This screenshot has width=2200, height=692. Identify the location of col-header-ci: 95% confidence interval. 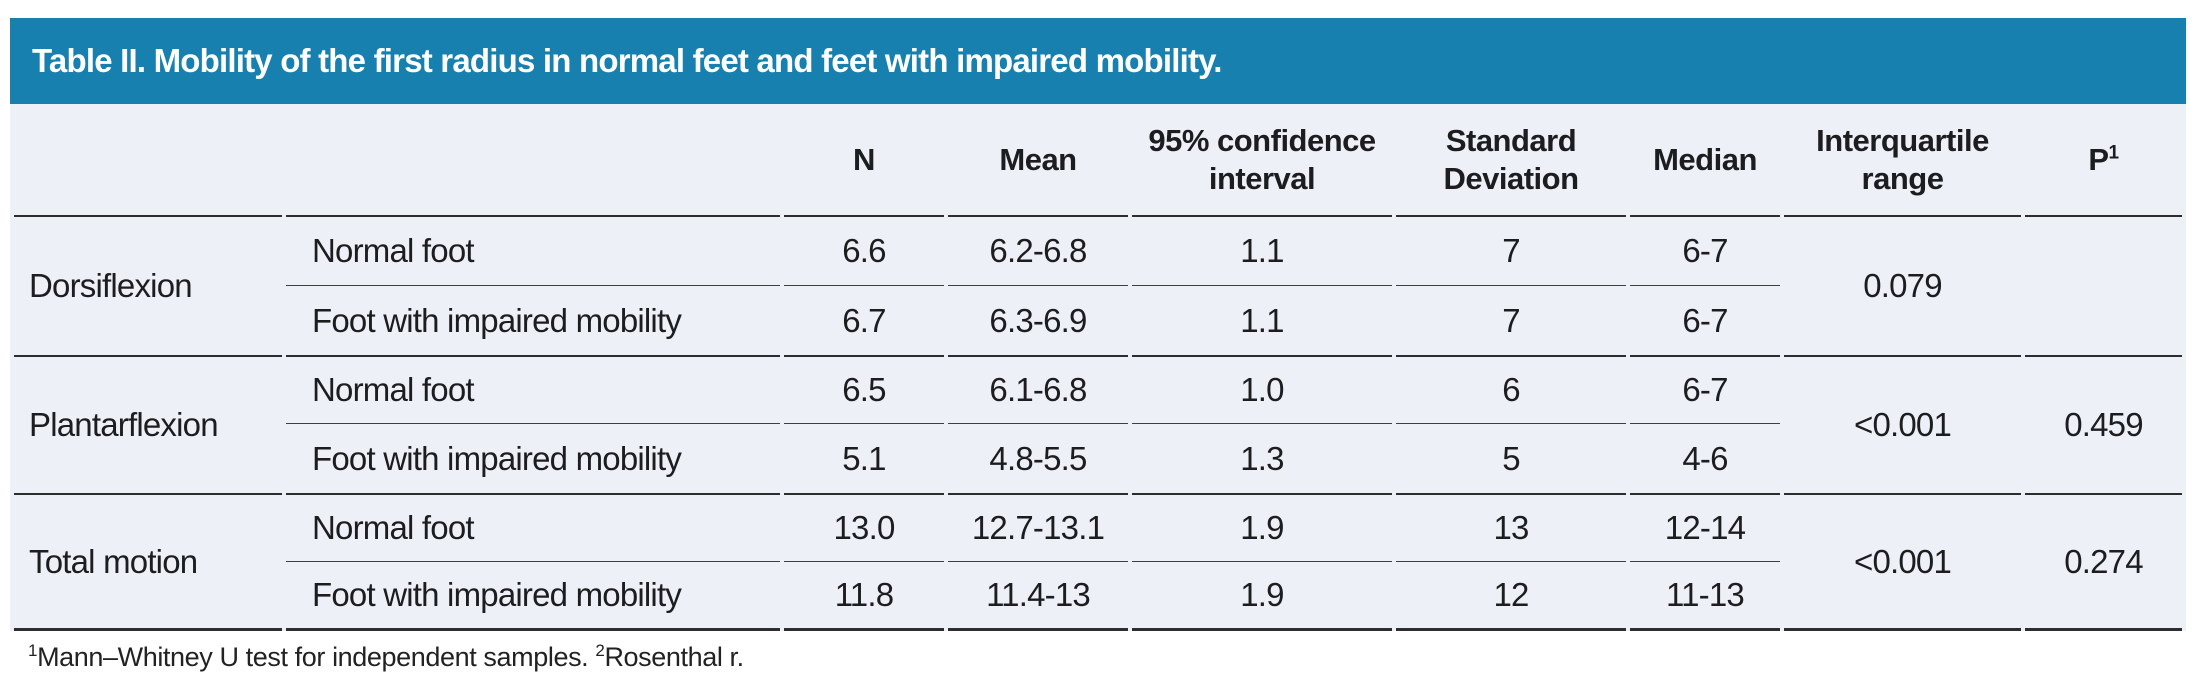
(1262, 160).